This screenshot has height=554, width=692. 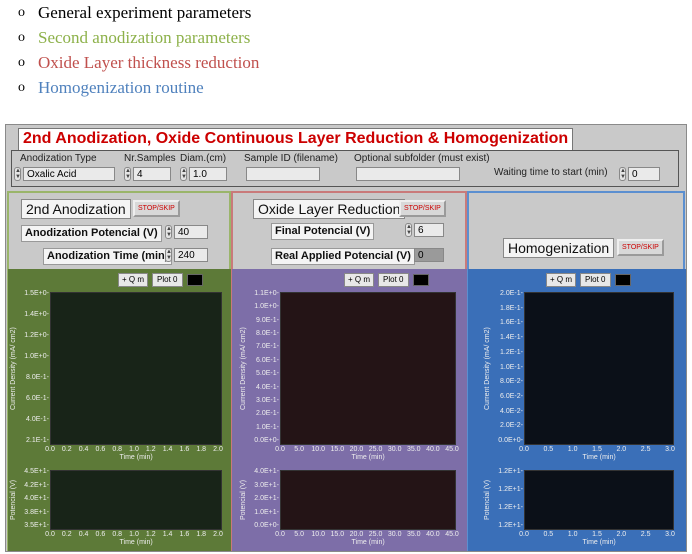 I want to click on x-tick-label: 20.0, so click(x=356, y=449).